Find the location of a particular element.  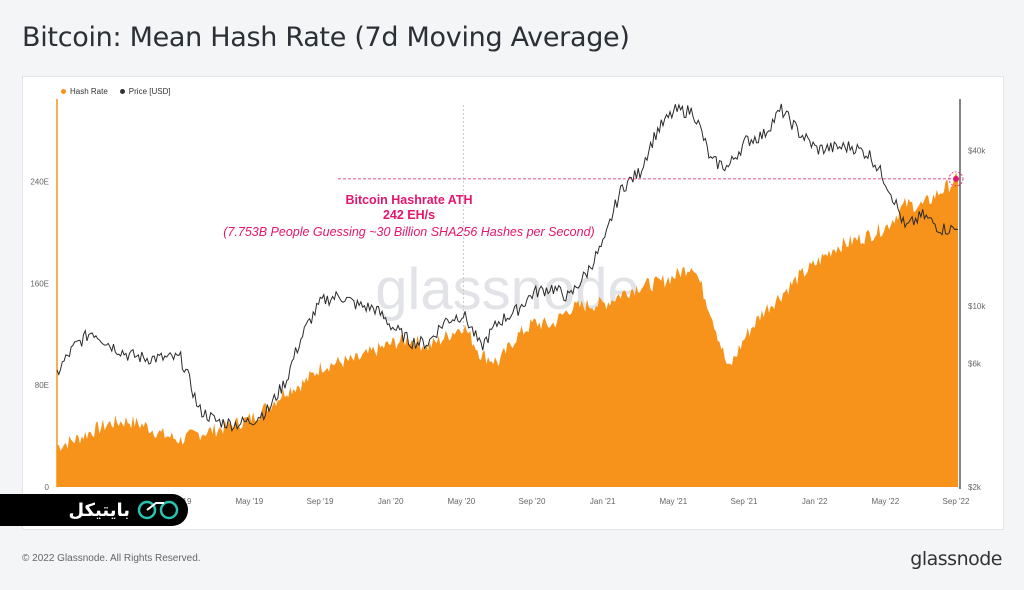

y-right-tick-label: $10k is located at coordinates (977, 306).